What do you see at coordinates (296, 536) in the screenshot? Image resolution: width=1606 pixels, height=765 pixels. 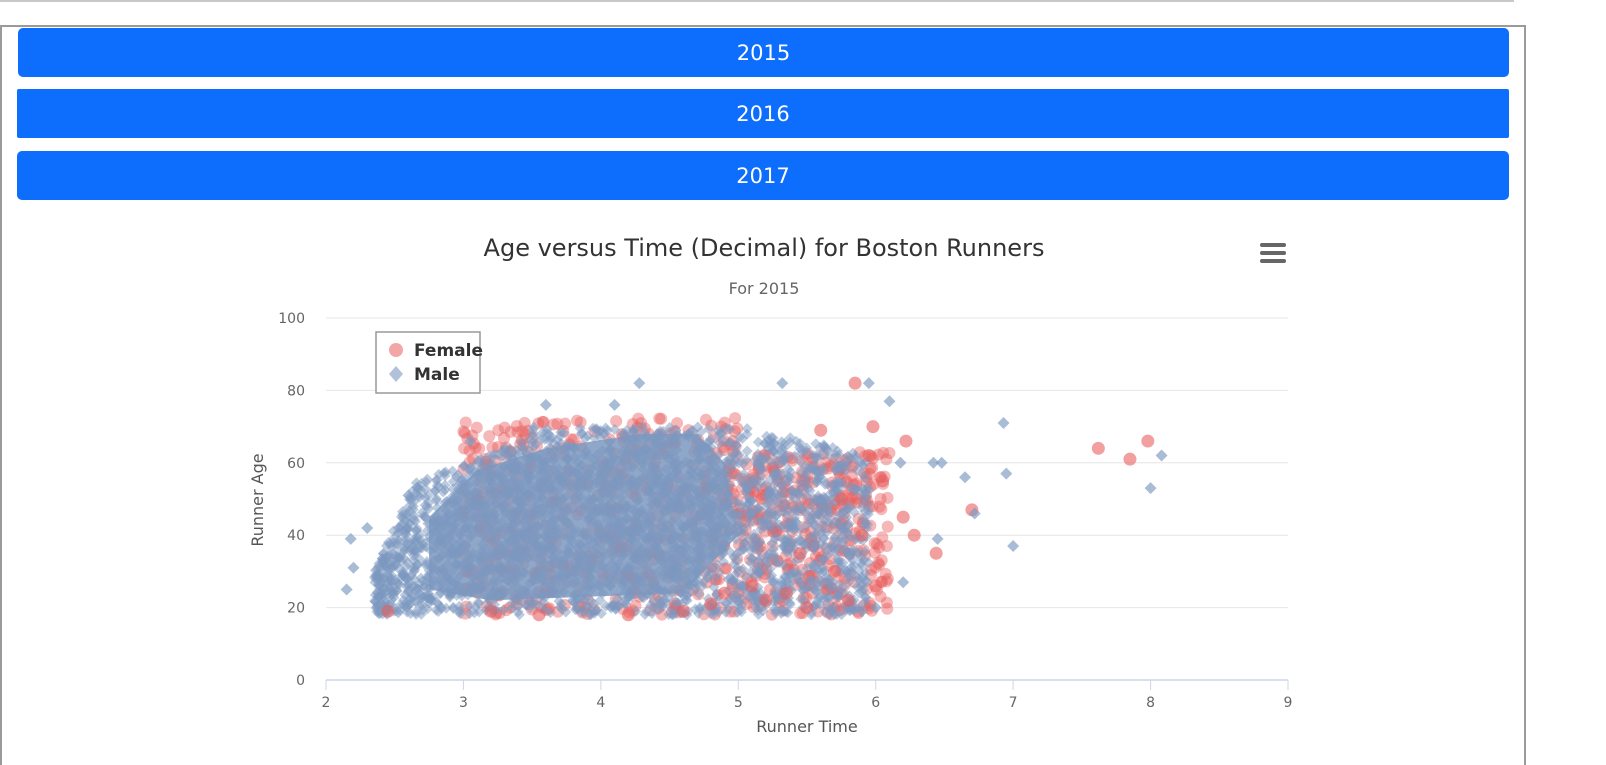 I see `y-tick-label: 40` at bounding box center [296, 536].